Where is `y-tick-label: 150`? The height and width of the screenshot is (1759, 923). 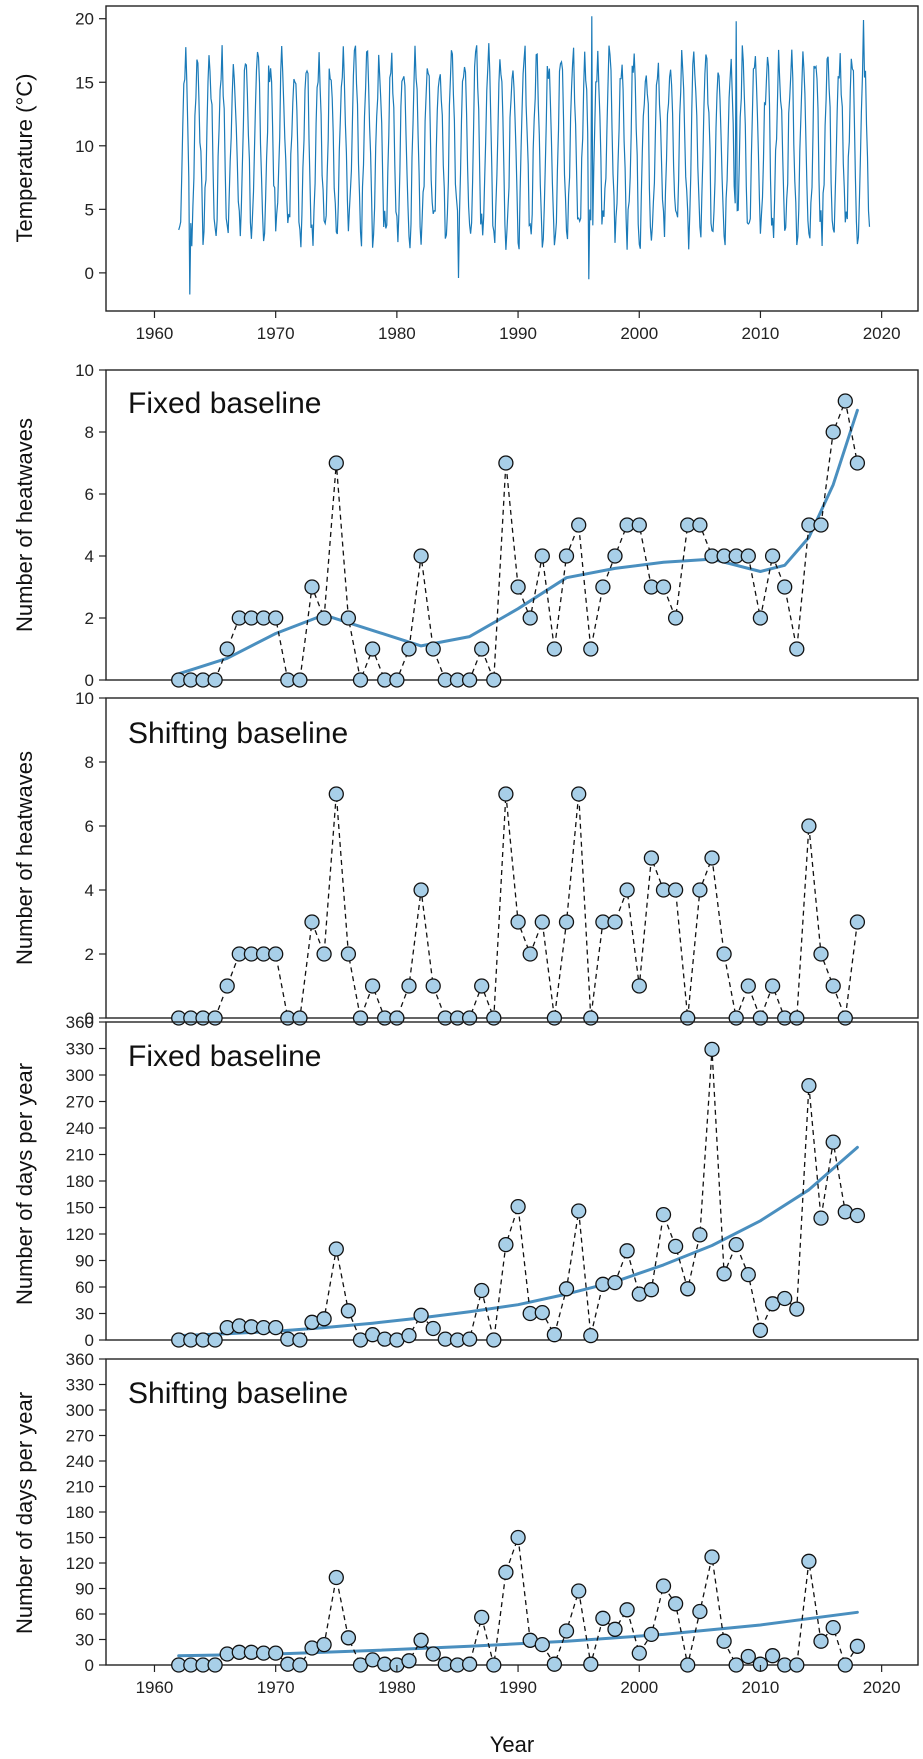 y-tick-label: 150 is located at coordinates (80, 1208).